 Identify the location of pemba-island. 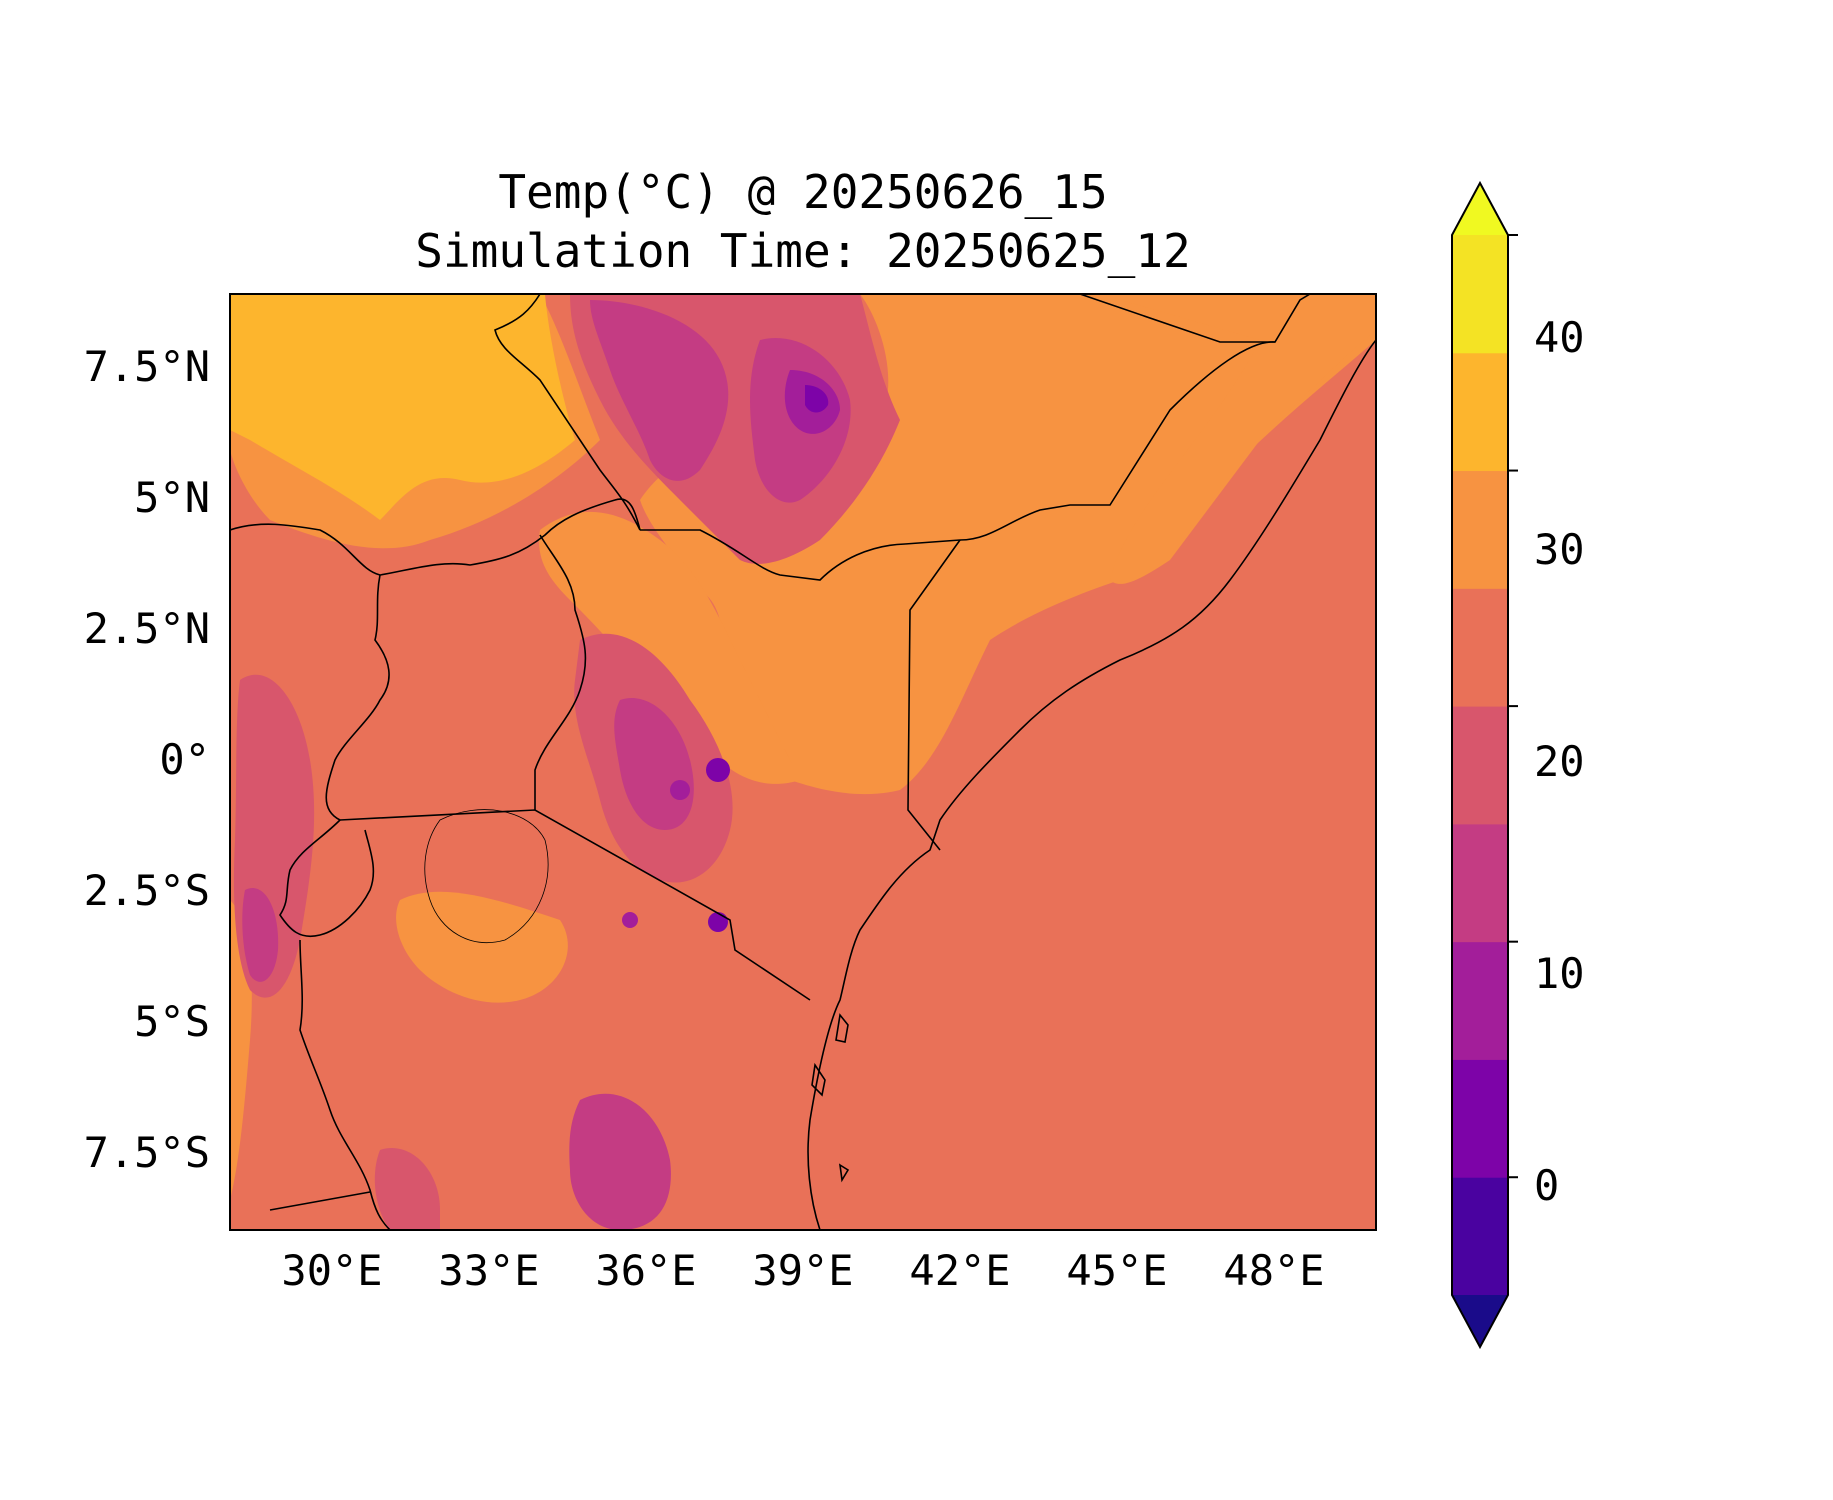
(842, 1028).